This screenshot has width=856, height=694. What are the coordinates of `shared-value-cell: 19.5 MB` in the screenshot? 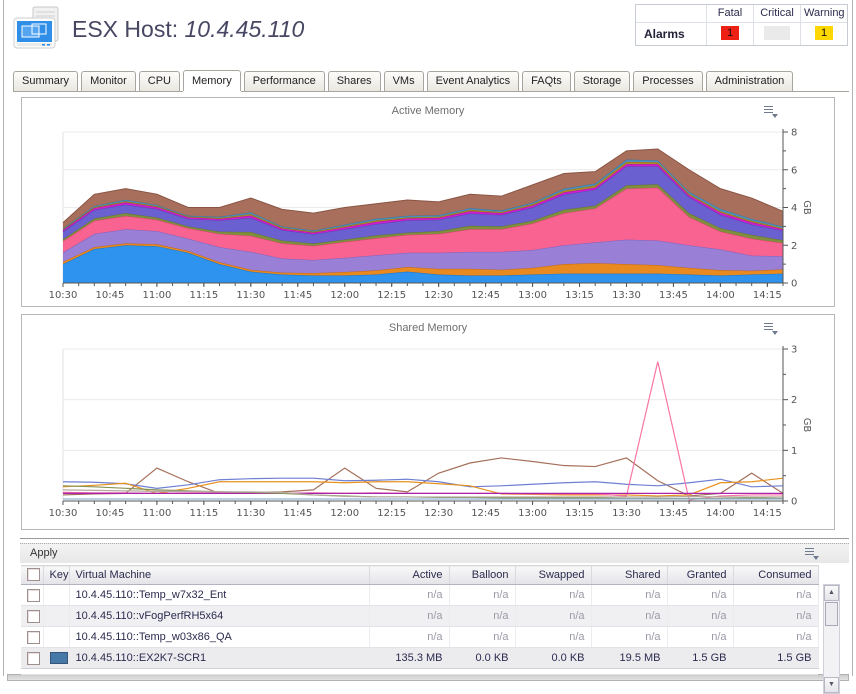 It's located at (629, 658).